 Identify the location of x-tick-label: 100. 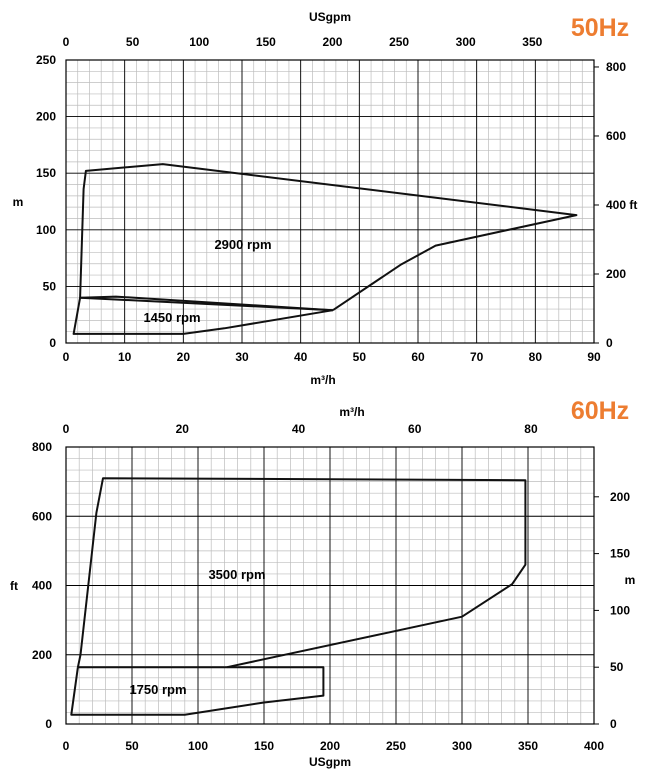
(198, 746).